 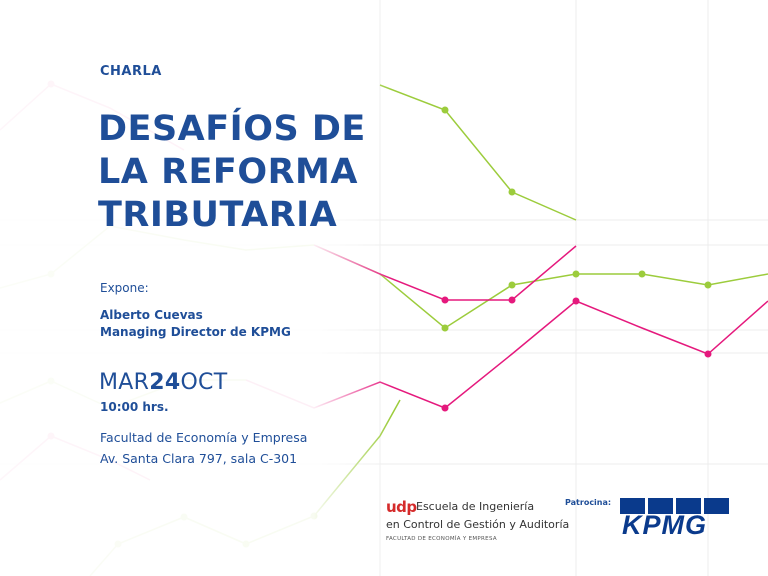 What do you see at coordinates (232, 129) in the screenshot?
I see `title-line-1: DESAFÍOS DE` at bounding box center [232, 129].